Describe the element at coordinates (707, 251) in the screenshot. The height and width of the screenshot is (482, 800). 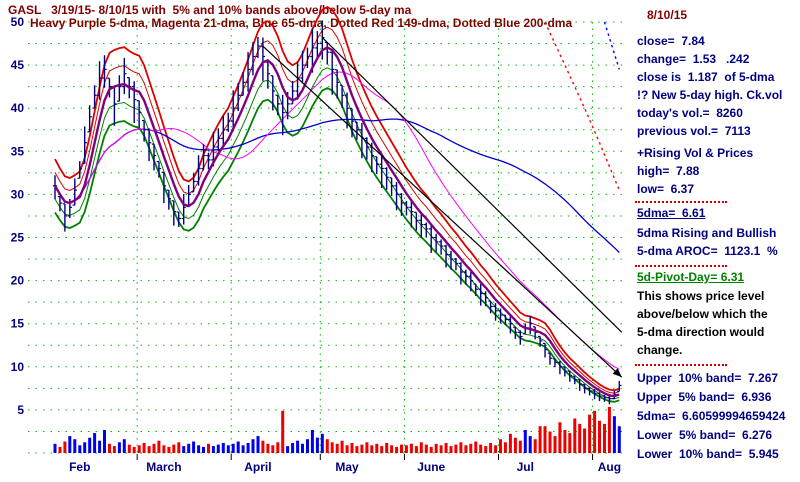
I see `panel-aroc-line: 5-dma AROC= 1123.1 %` at that location.